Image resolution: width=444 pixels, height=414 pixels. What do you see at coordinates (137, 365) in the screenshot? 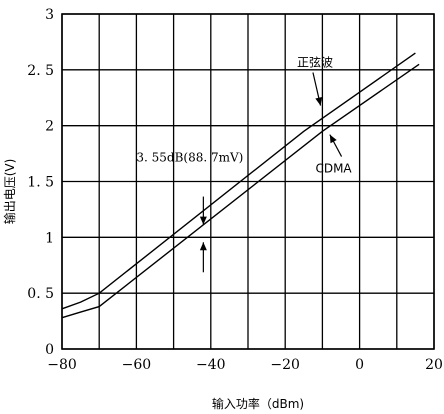
I see `x-tick-label: −60` at bounding box center [137, 365].